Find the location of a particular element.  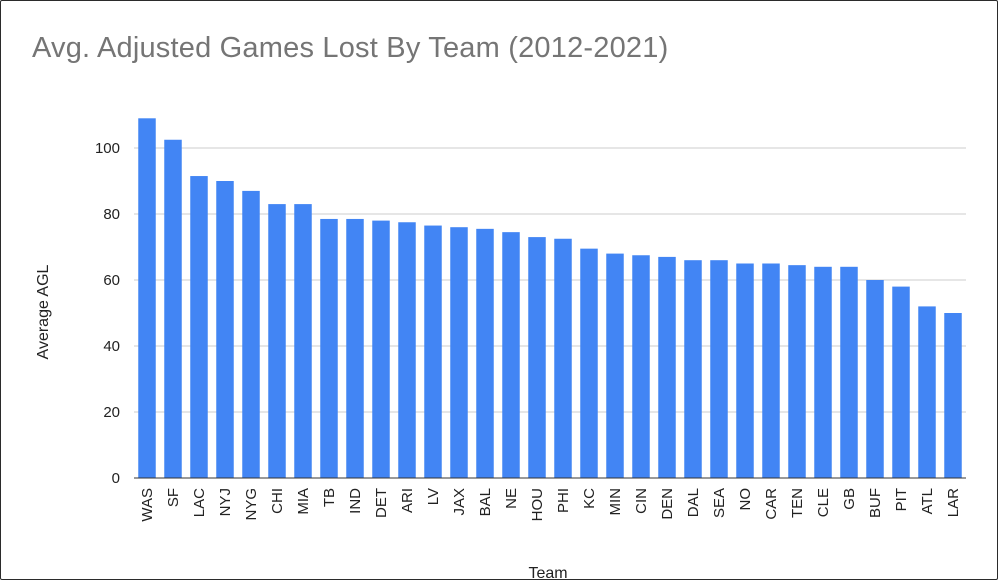

bar-lac is located at coordinates (199, 327).